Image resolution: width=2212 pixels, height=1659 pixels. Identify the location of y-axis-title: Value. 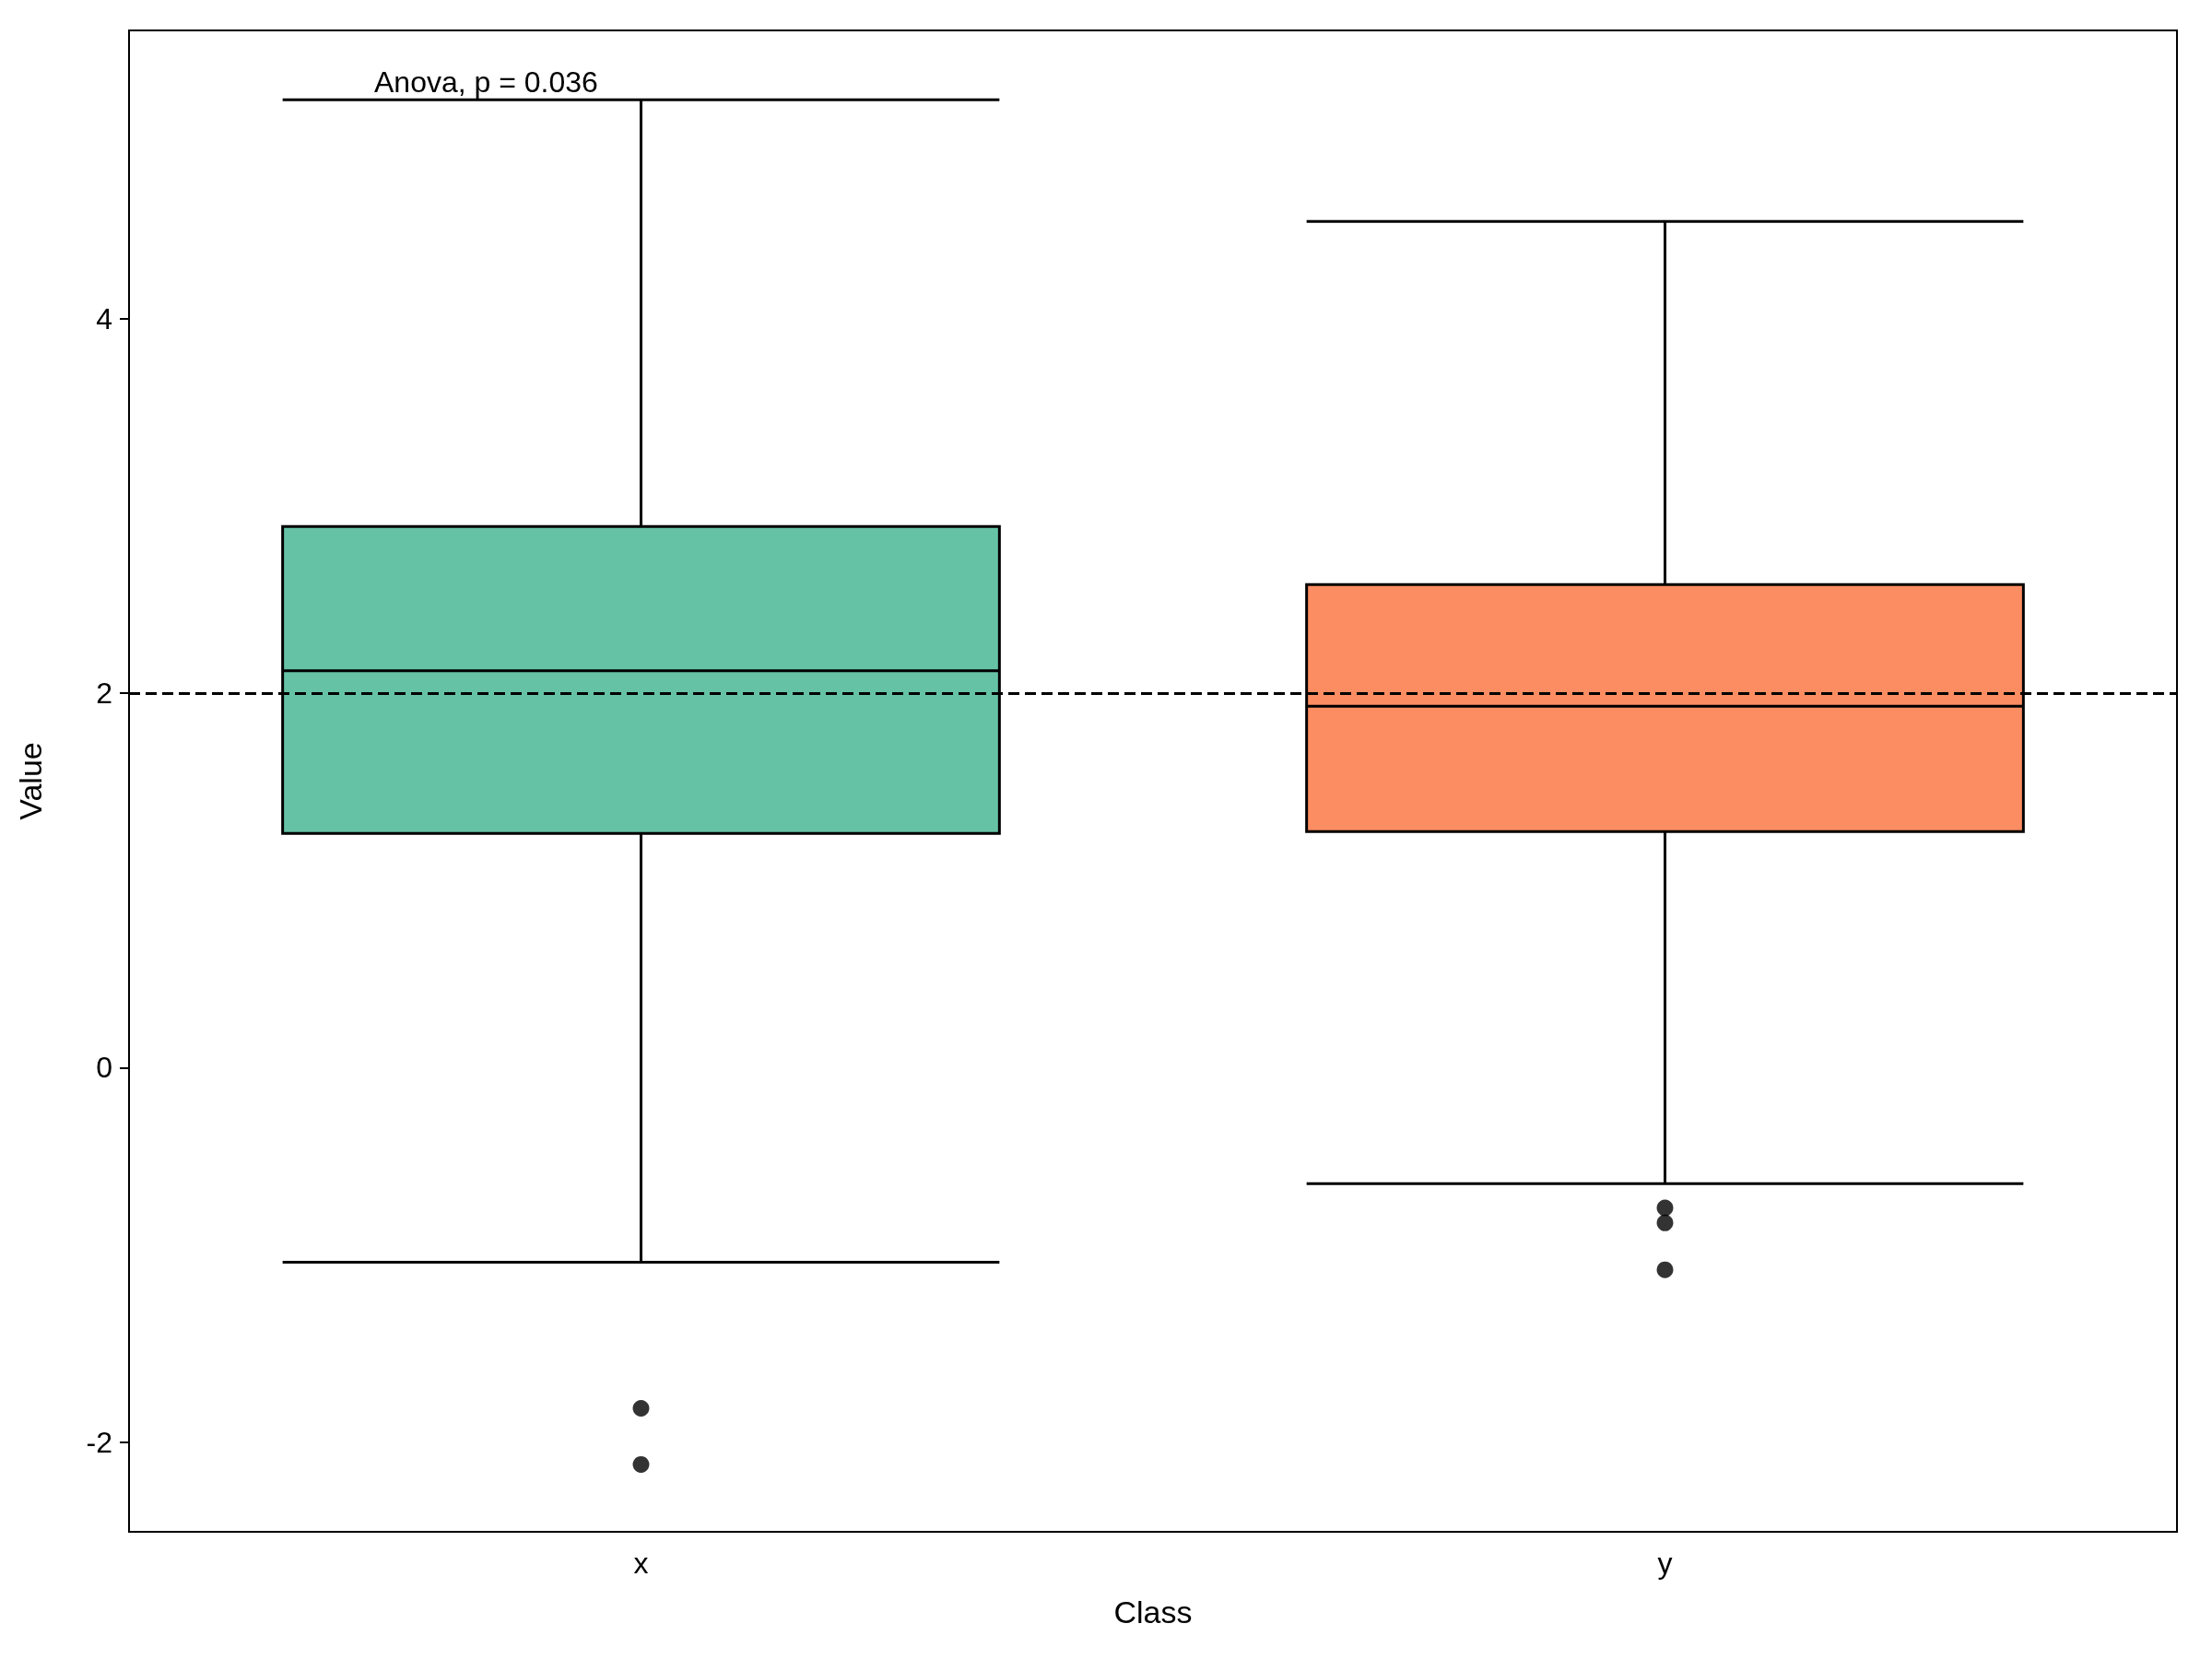
(30, 781).